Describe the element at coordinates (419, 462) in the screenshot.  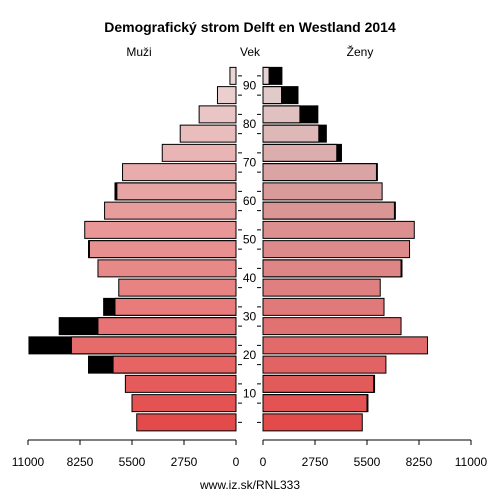
I see `female-x-tick-label: 8250` at that location.